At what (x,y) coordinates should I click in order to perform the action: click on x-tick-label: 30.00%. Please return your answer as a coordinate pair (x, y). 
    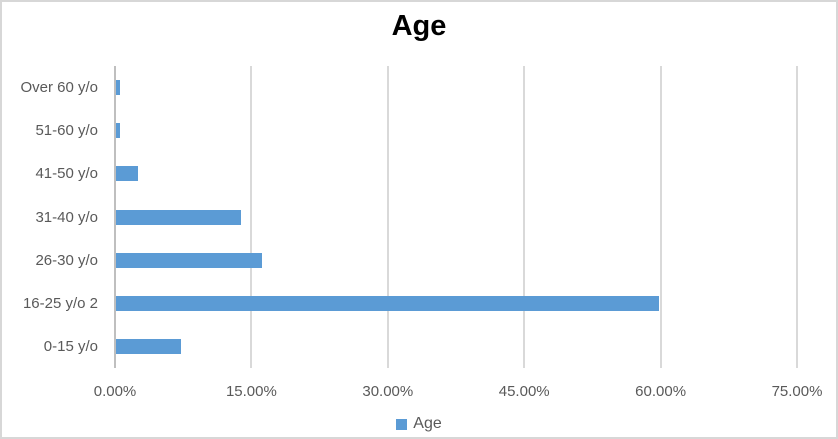
    Looking at the image, I should click on (388, 391).